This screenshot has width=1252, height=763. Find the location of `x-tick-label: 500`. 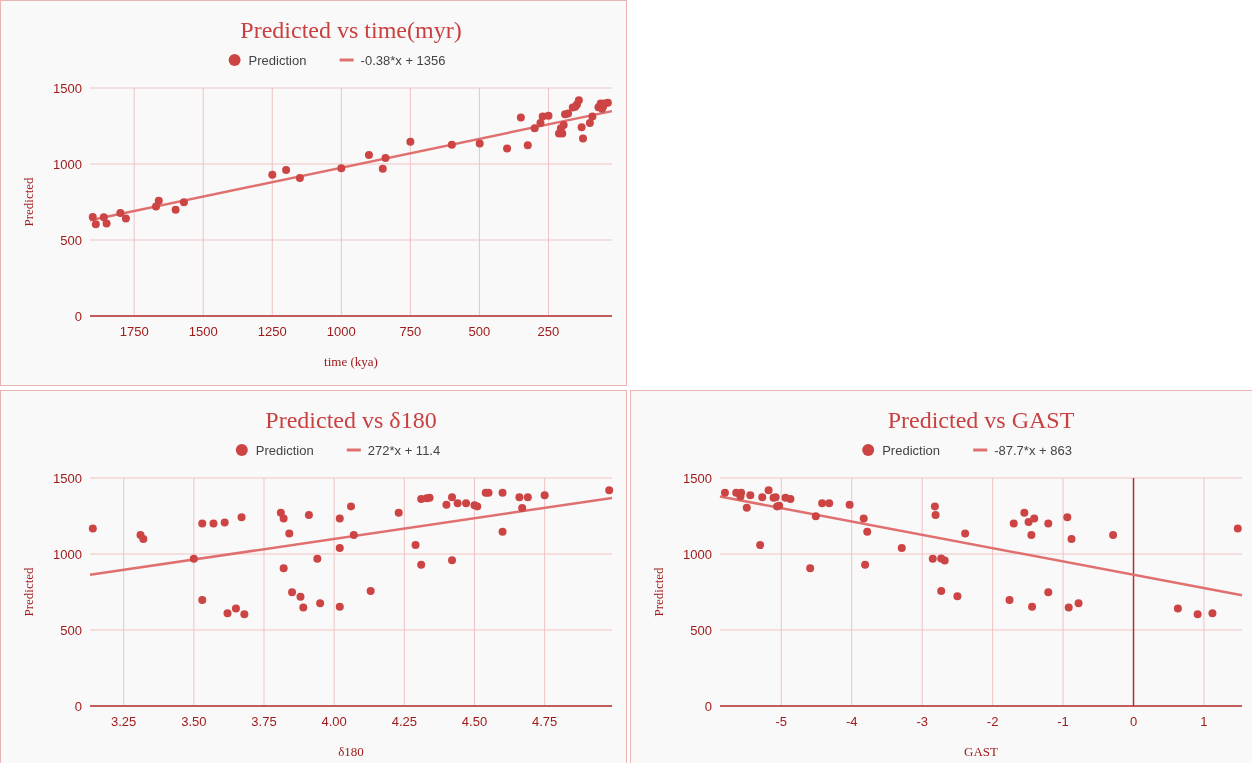

x-tick-label: 500 is located at coordinates (479, 331).